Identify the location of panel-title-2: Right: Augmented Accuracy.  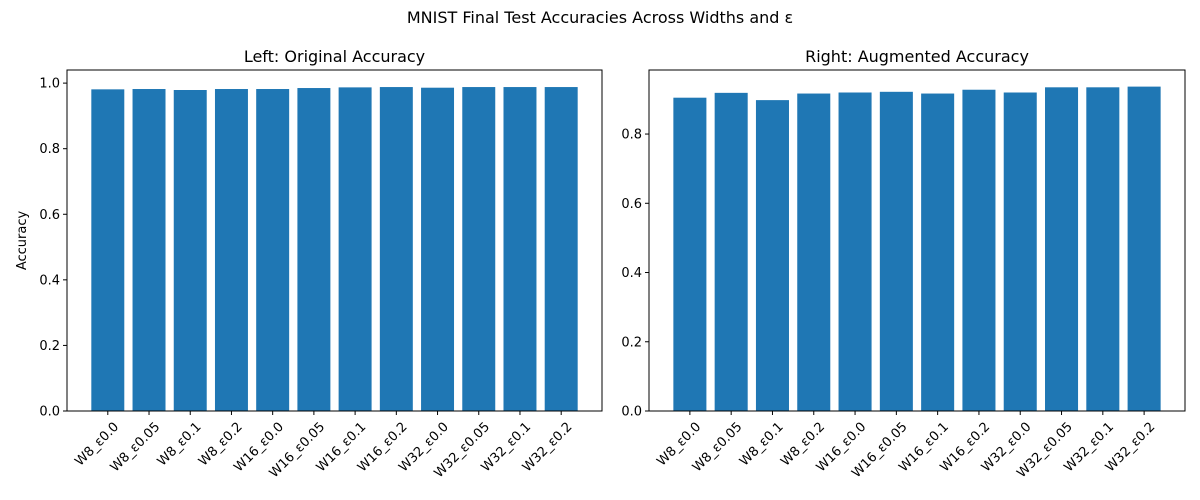
(917, 56).